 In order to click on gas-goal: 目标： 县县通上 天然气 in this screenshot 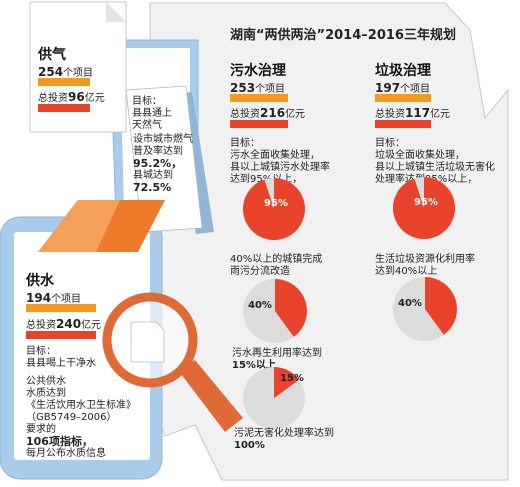, I will do `click(152, 113)`.